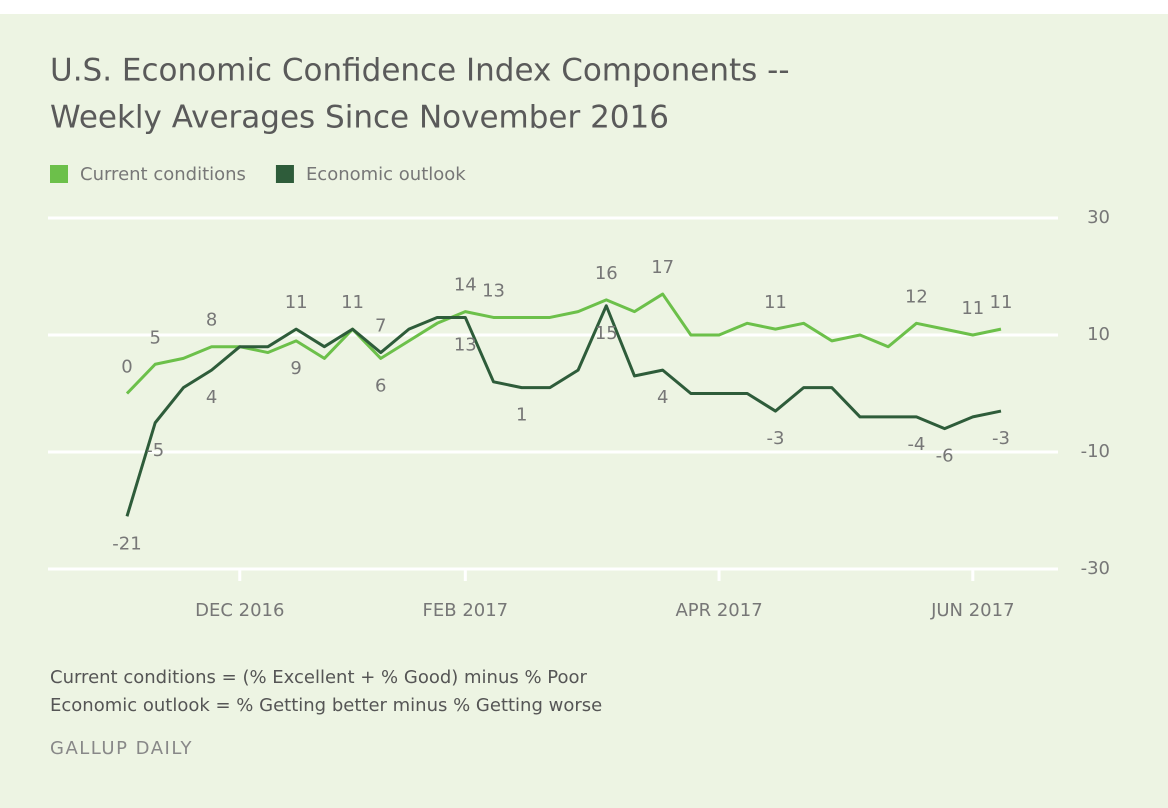  I want to click on data-label: 6, so click(380, 385).